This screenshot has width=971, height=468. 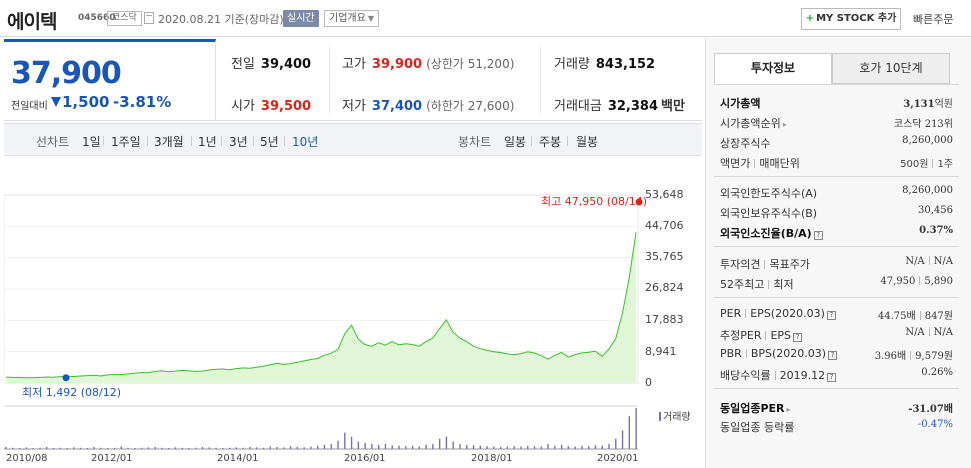 What do you see at coordinates (550, 142) in the screenshot?
I see `candle-weekly: 주봉` at bounding box center [550, 142].